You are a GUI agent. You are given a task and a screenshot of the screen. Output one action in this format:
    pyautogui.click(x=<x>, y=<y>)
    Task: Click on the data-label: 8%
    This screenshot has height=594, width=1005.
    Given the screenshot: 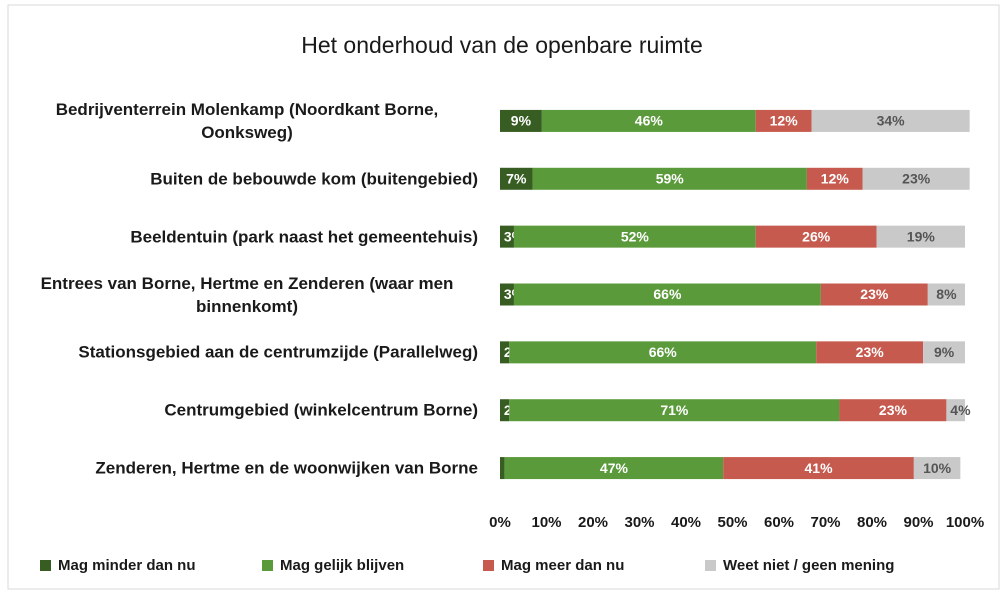 What is the action you would take?
    pyautogui.click(x=946, y=294)
    